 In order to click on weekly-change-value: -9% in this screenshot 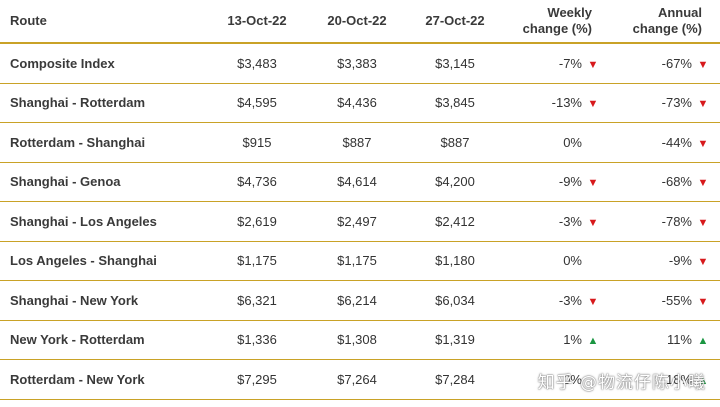, I will do `click(570, 182)`.